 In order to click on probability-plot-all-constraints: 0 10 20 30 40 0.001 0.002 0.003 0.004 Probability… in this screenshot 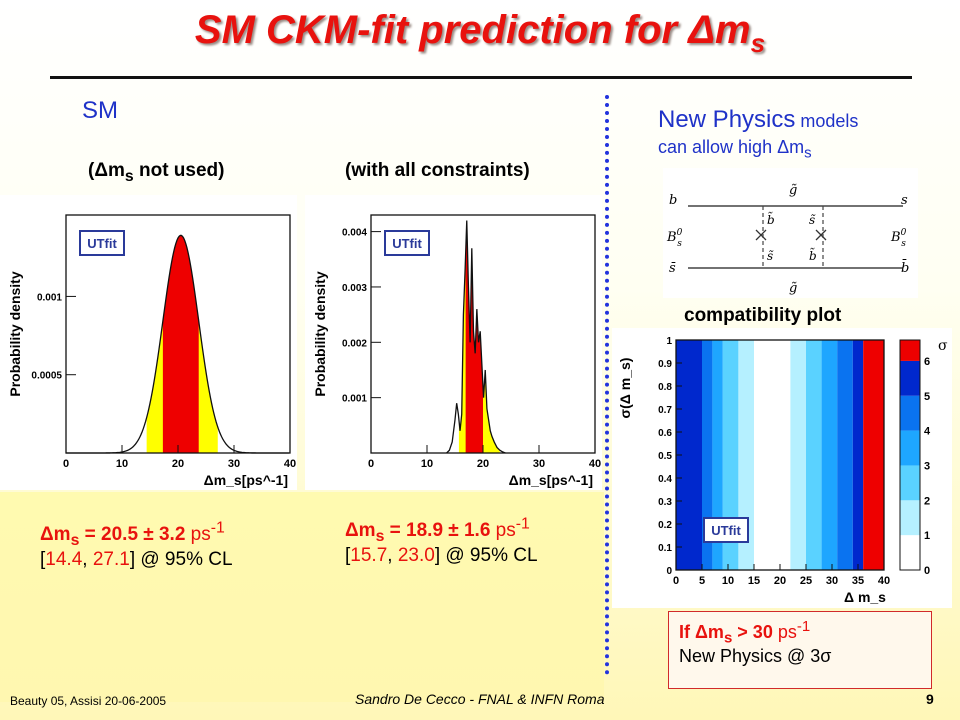, I will do `click(453, 342)`.